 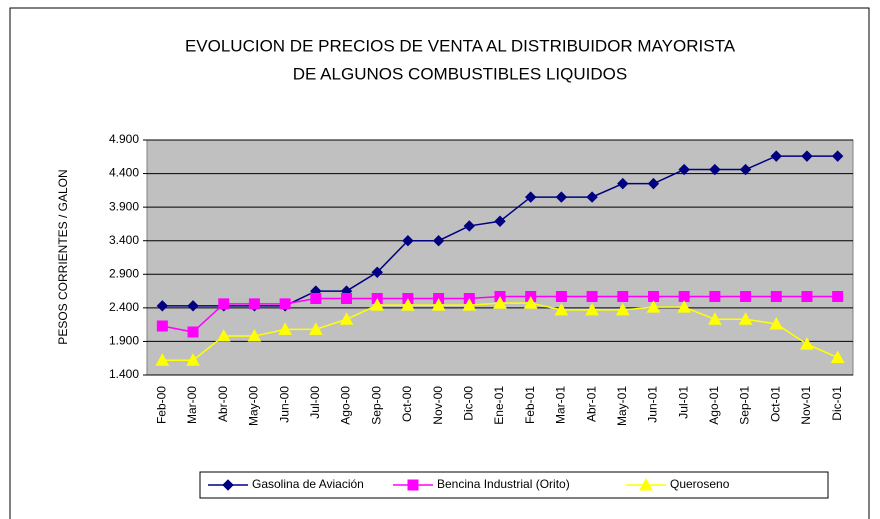 What do you see at coordinates (714, 405) in the screenshot?
I see `x-tick-label: Ago-01` at bounding box center [714, 405].